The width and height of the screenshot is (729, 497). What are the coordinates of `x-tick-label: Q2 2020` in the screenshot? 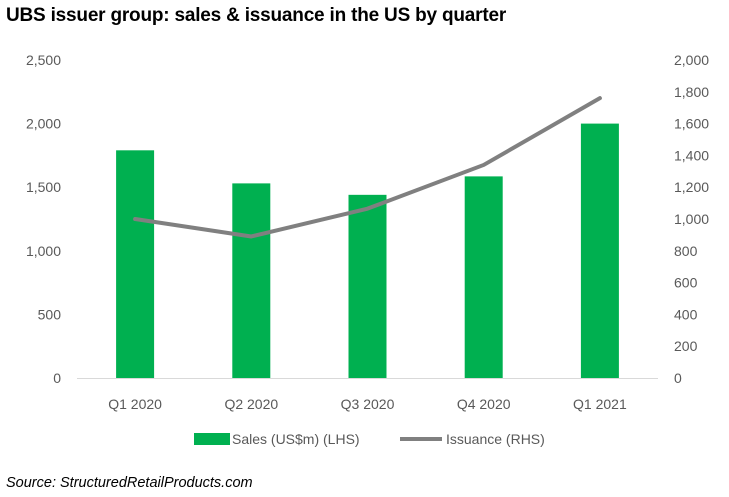 It's located at (251, 404).